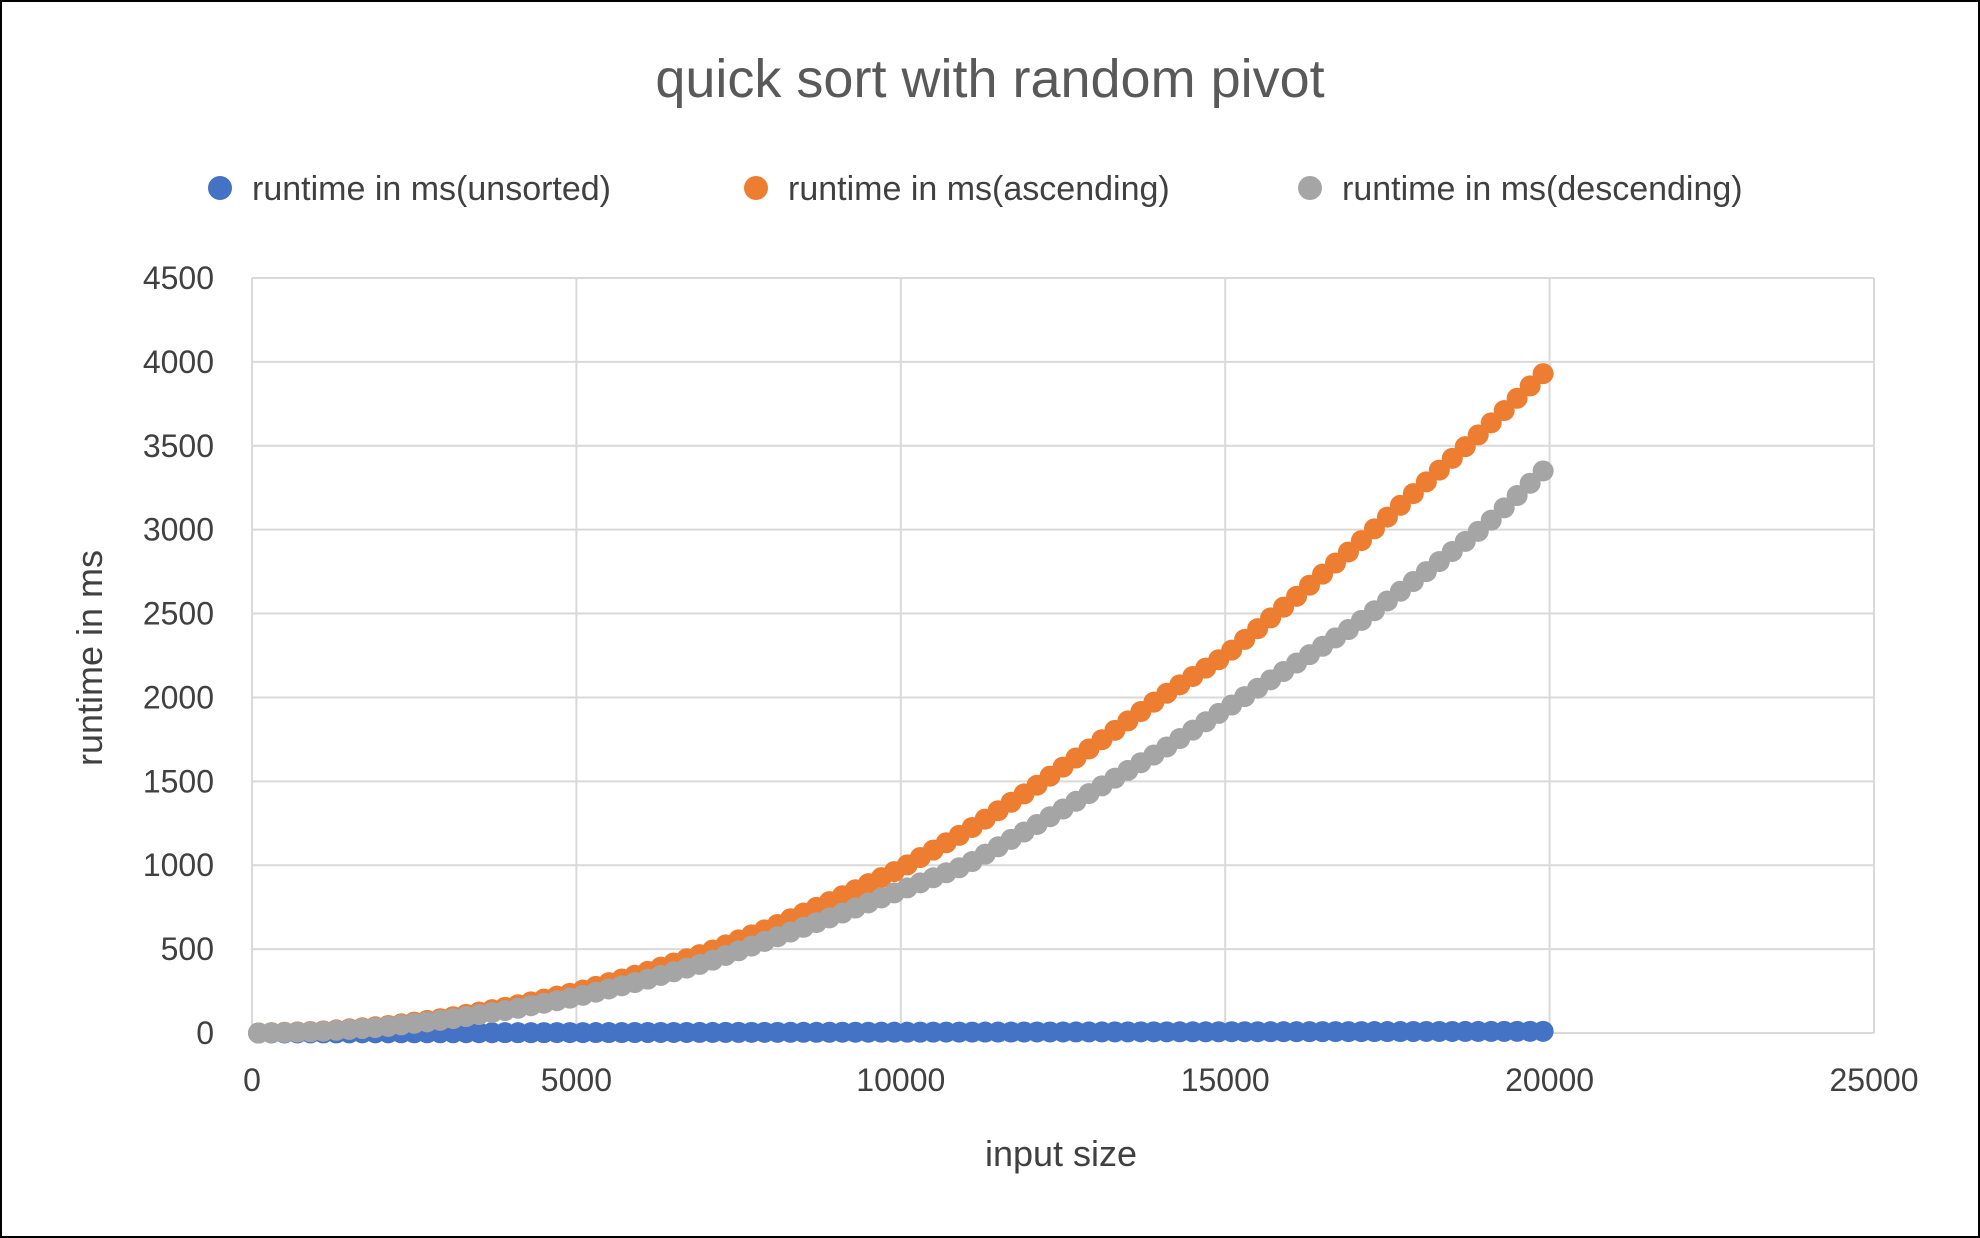 Image resolution: width=1980 pixels, height=1238 pixels. I want to click on legend-label: runtime in ms(unsorted), so click(431, 189).